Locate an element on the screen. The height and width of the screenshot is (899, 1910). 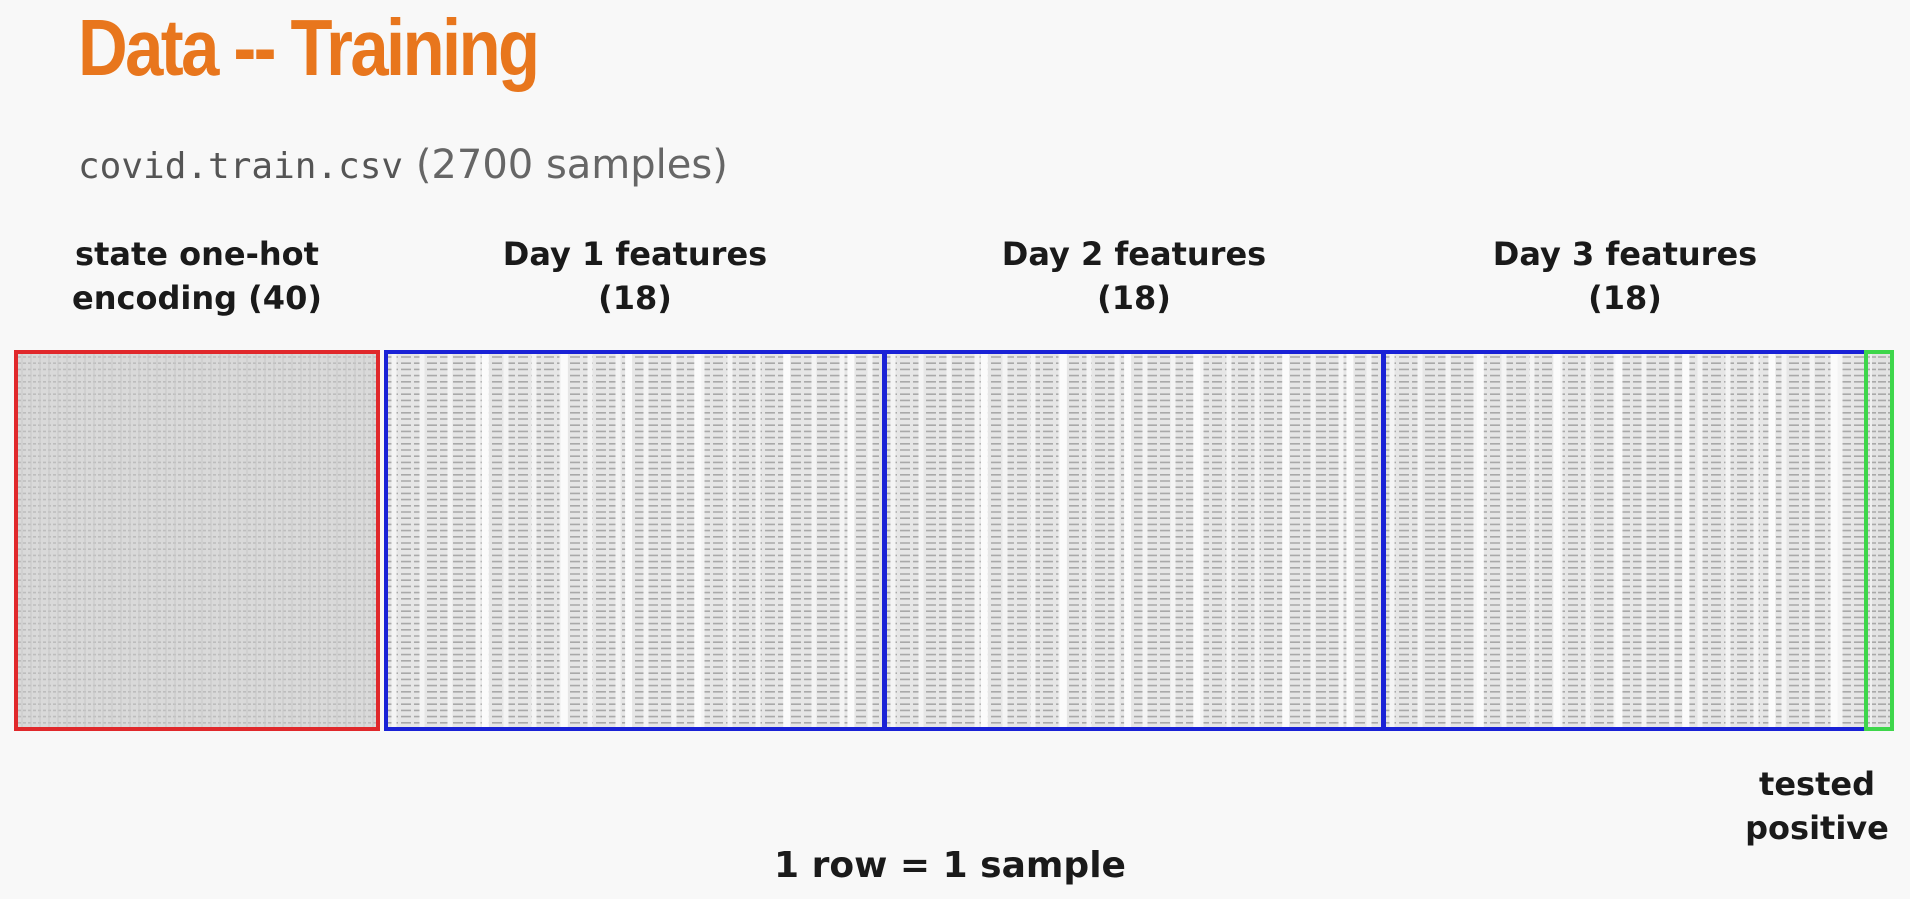
state-one-hot-block is located at coordinates (197, 540).